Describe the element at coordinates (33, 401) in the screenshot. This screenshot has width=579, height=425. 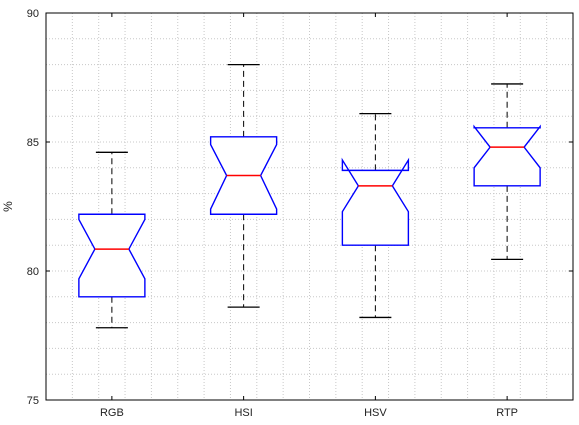
I see `y-tick-label: 75` at that location.